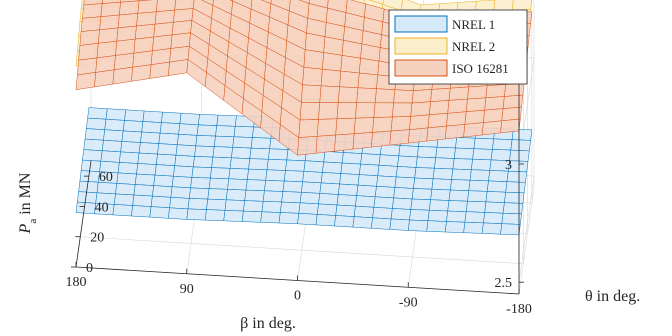 The width and height of the screenshot is (672, 336). I want to click on y-tick-label-0: 0, so click(89, 268).